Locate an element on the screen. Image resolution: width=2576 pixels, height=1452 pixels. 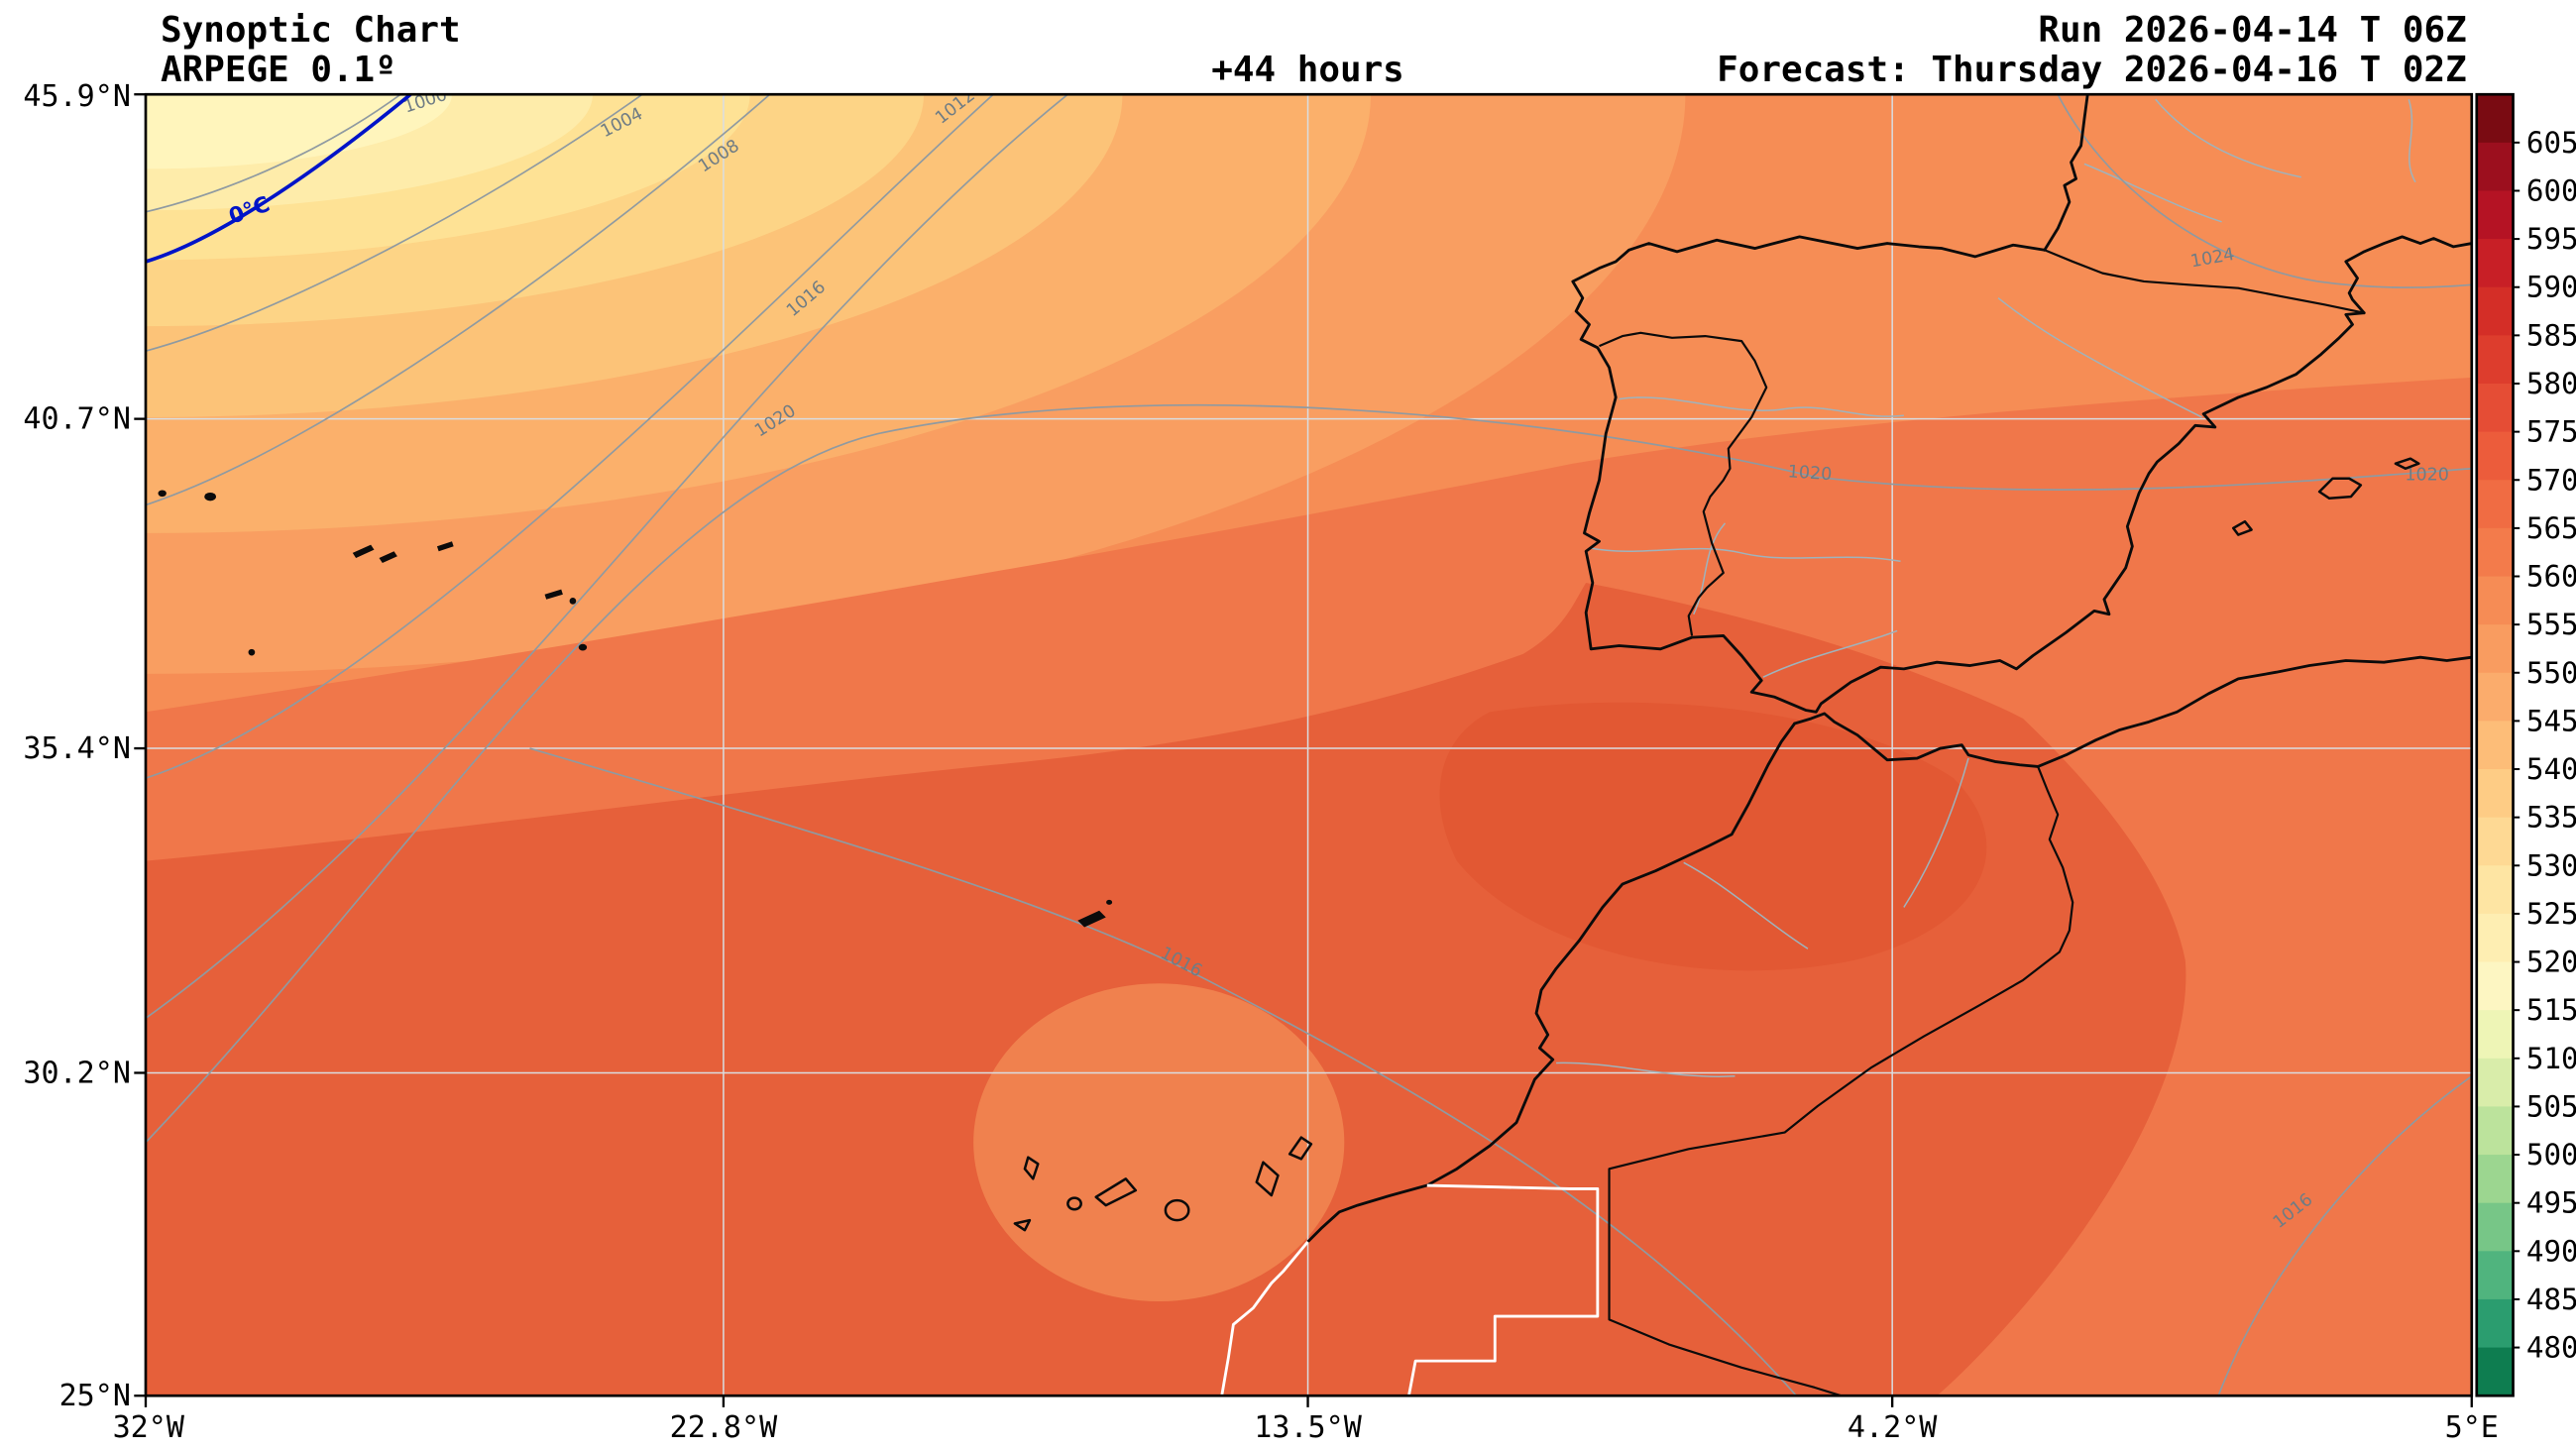
y-tick-label: 30.2°N is located at coordinates (77, 1073).